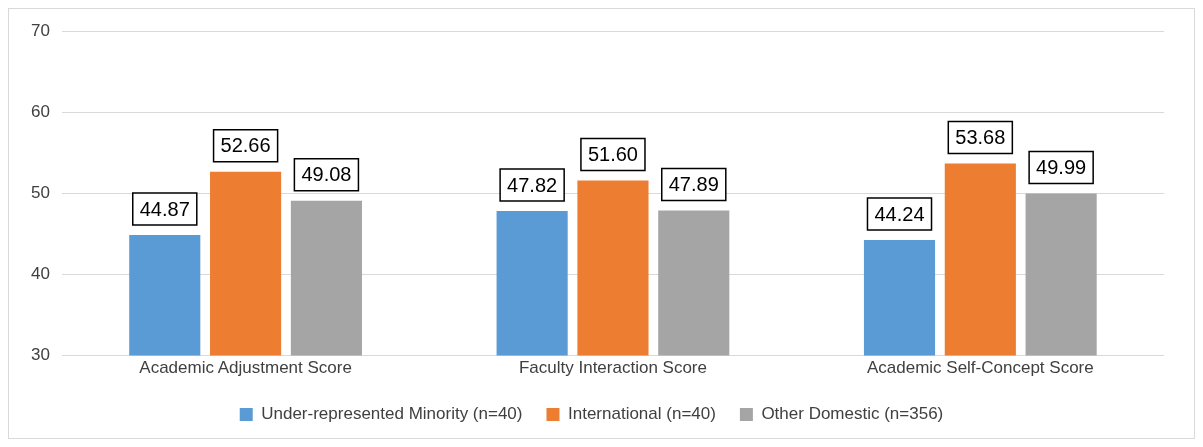 Image resolution: width=1203 pixels, height=447 pixels. I want to click on legend-label: Other Domestic (n=356), so click(852, 414).